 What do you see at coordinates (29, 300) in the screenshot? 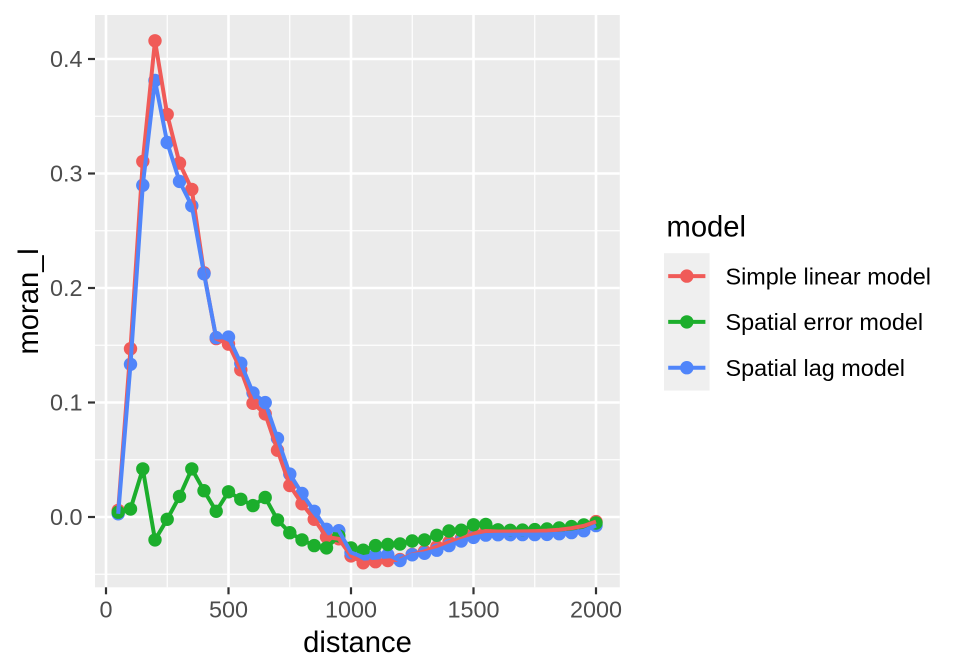
I see `svg-text: moran_I` at bounding box center [29, 300].